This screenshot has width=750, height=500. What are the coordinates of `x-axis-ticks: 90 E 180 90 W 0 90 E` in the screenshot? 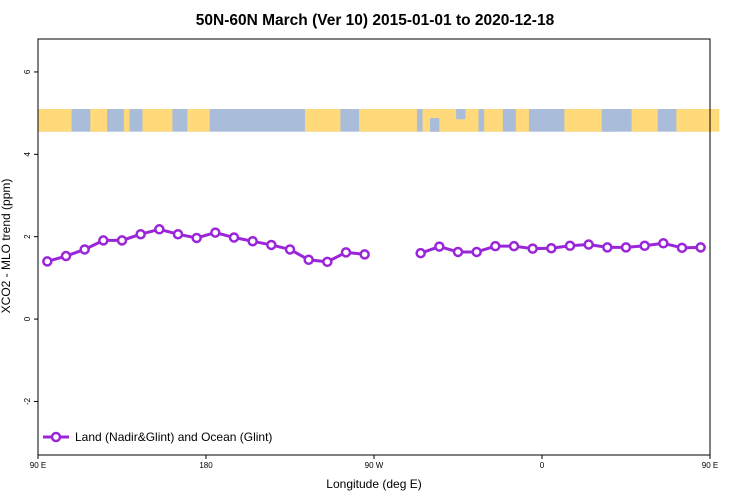 It's located at (374, 462).